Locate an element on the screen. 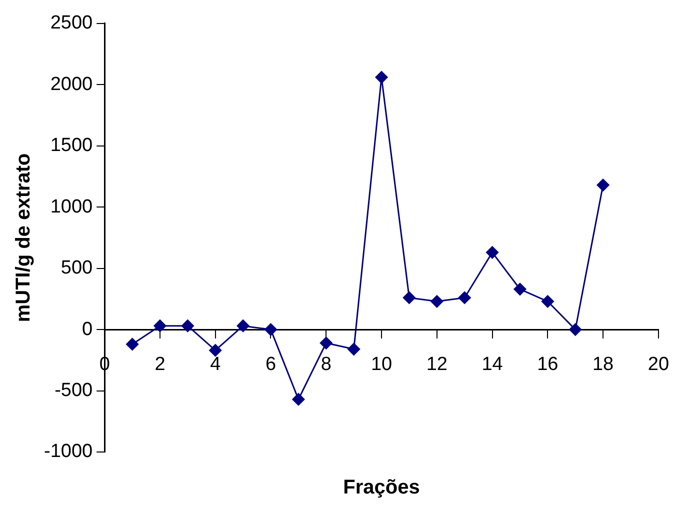 The width and height of the screenshot is (693, 510). x-tick-label: 8 is located at coordinates (326, 365).